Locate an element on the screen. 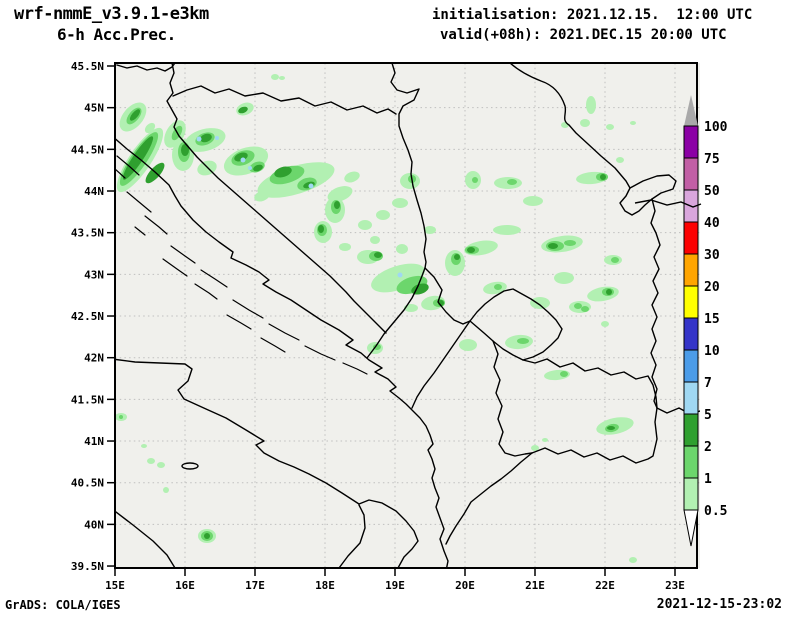  valid-time-label: valid(+08h): 2021.DEC.15 20:00 UTC is located at coordinates (583, 35).